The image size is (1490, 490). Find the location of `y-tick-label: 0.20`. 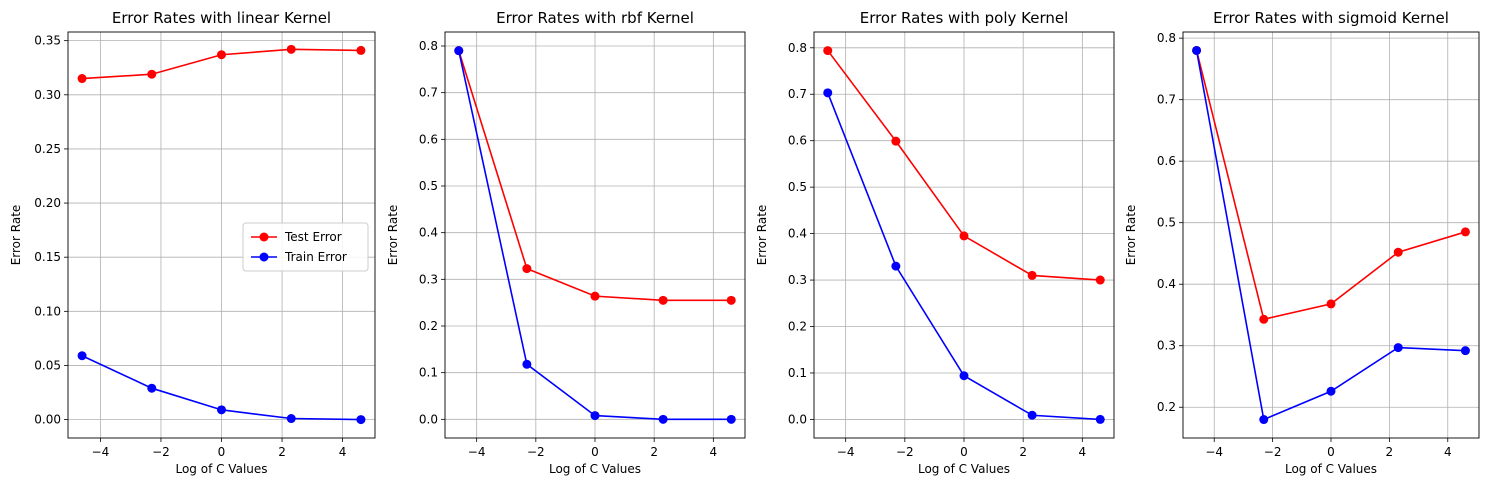

y-tick-label: 0.20 is located at coordinates (47, 203).